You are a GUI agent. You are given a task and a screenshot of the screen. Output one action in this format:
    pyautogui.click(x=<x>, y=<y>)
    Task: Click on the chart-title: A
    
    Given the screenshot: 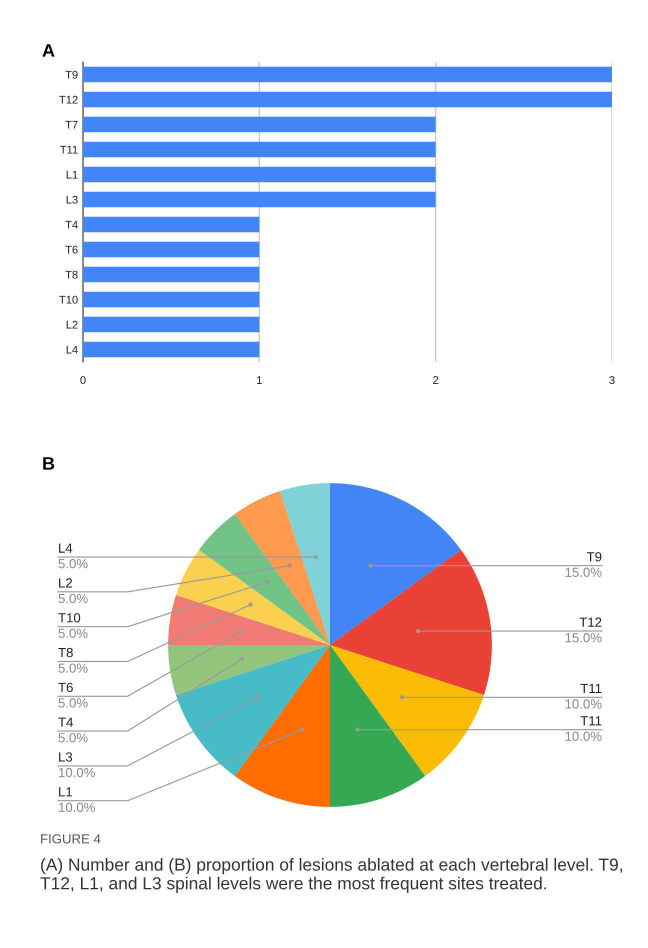 What is the action you would take?
    pyautogui.click(x=48, y=50)
    